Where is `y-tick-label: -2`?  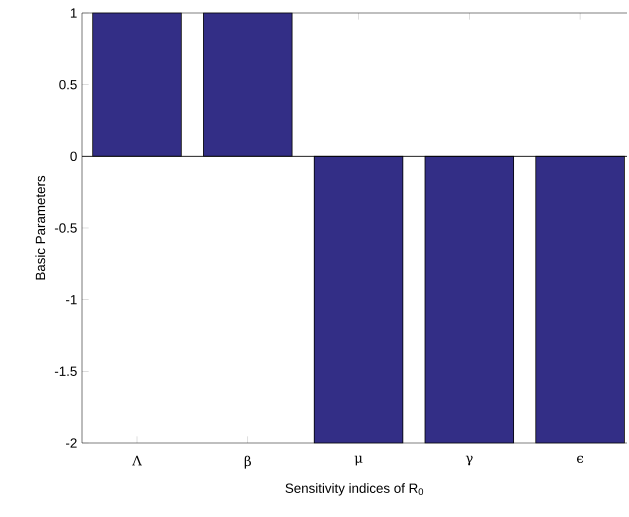 y-tick-label: -2 is located at coordinates (71, 443).